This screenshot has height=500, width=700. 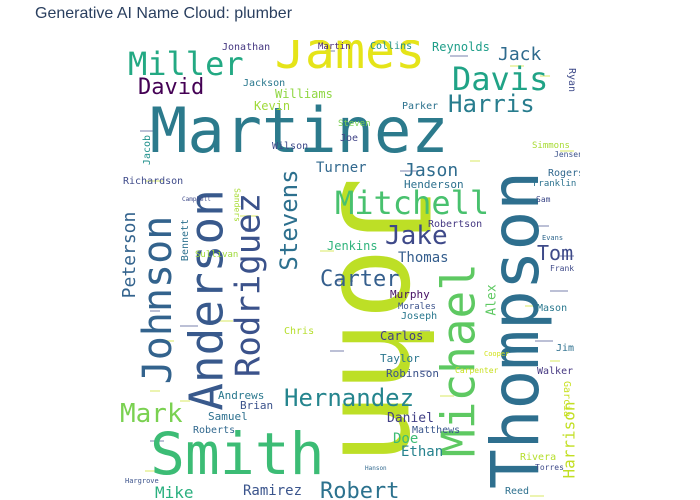 What do you see at coordinates (405, 439) in the screenshot?
I see `cloud-word-doe: Doe` at bounding box center [405, 439].